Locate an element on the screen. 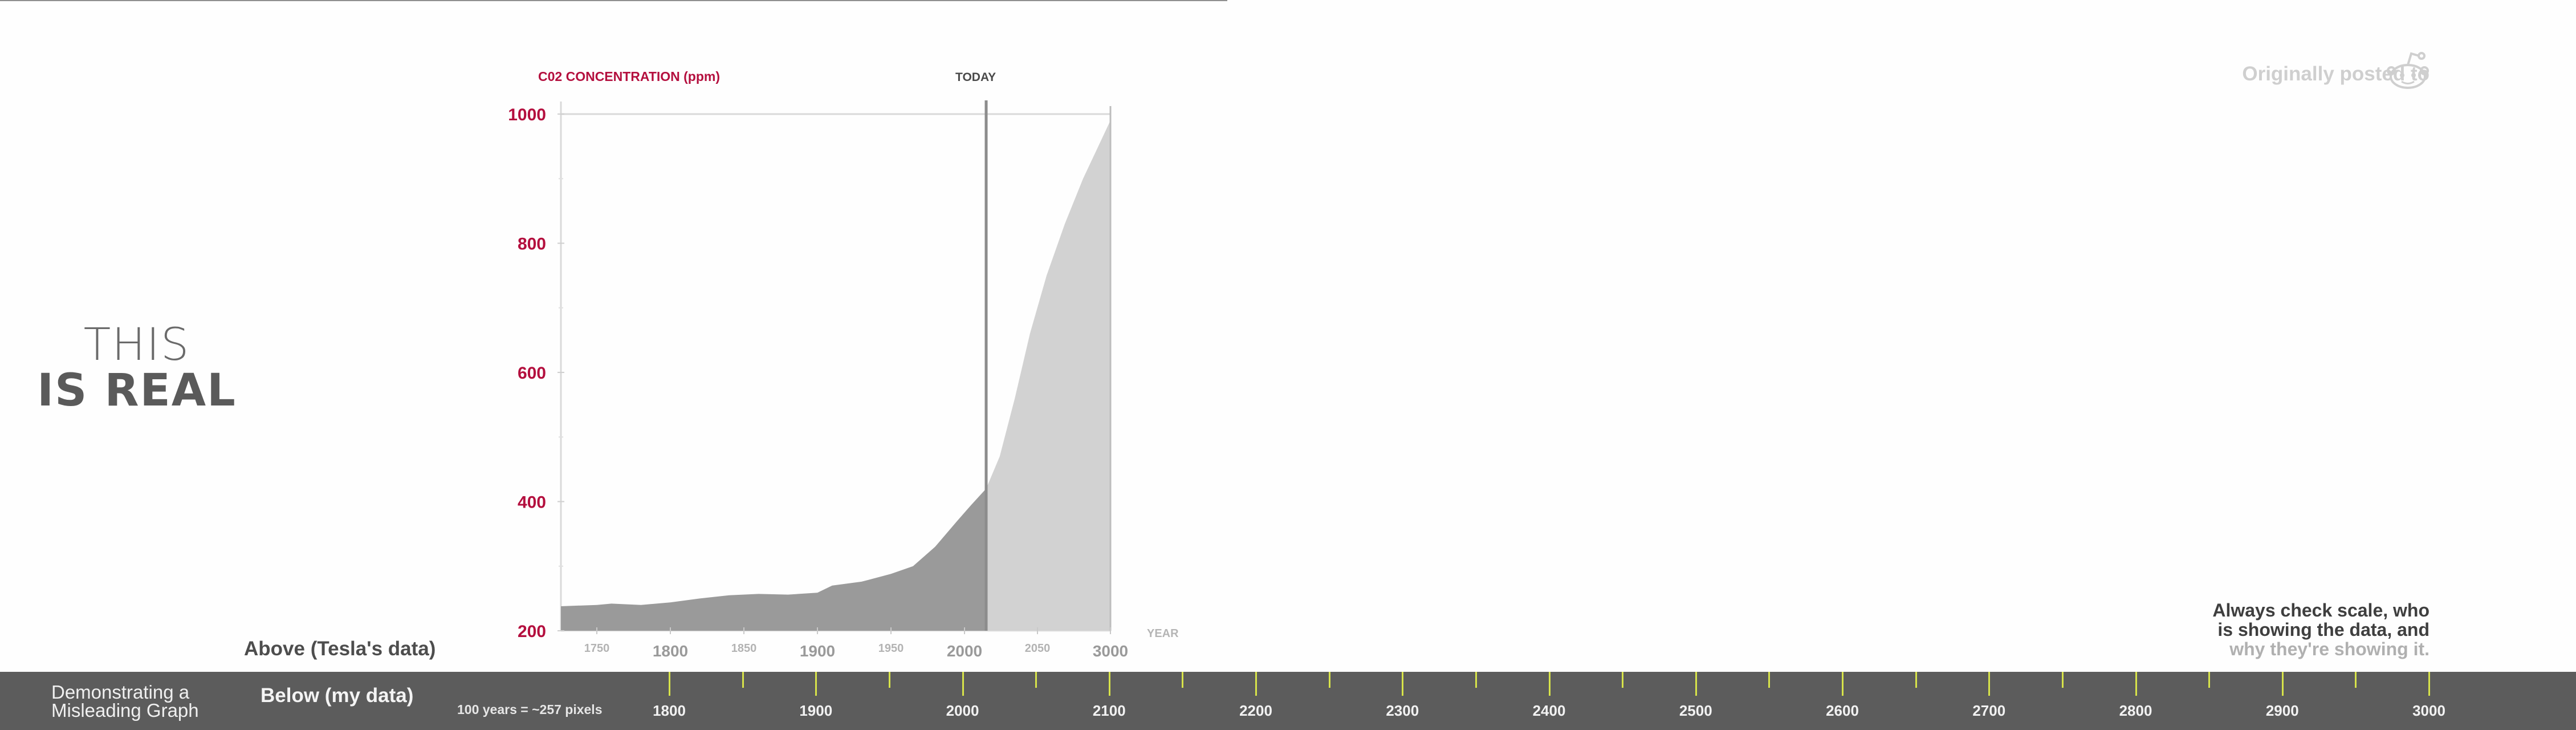 The image size is (2576, 730). caption-line1: Always check scale, who is located at coordinates (2321, 610).